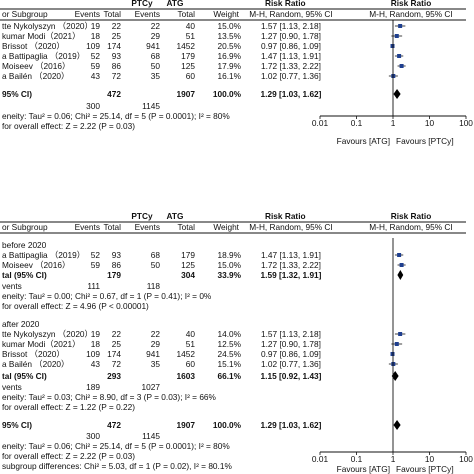  I want to click on total-atg-header: Total, so click(186, 227).